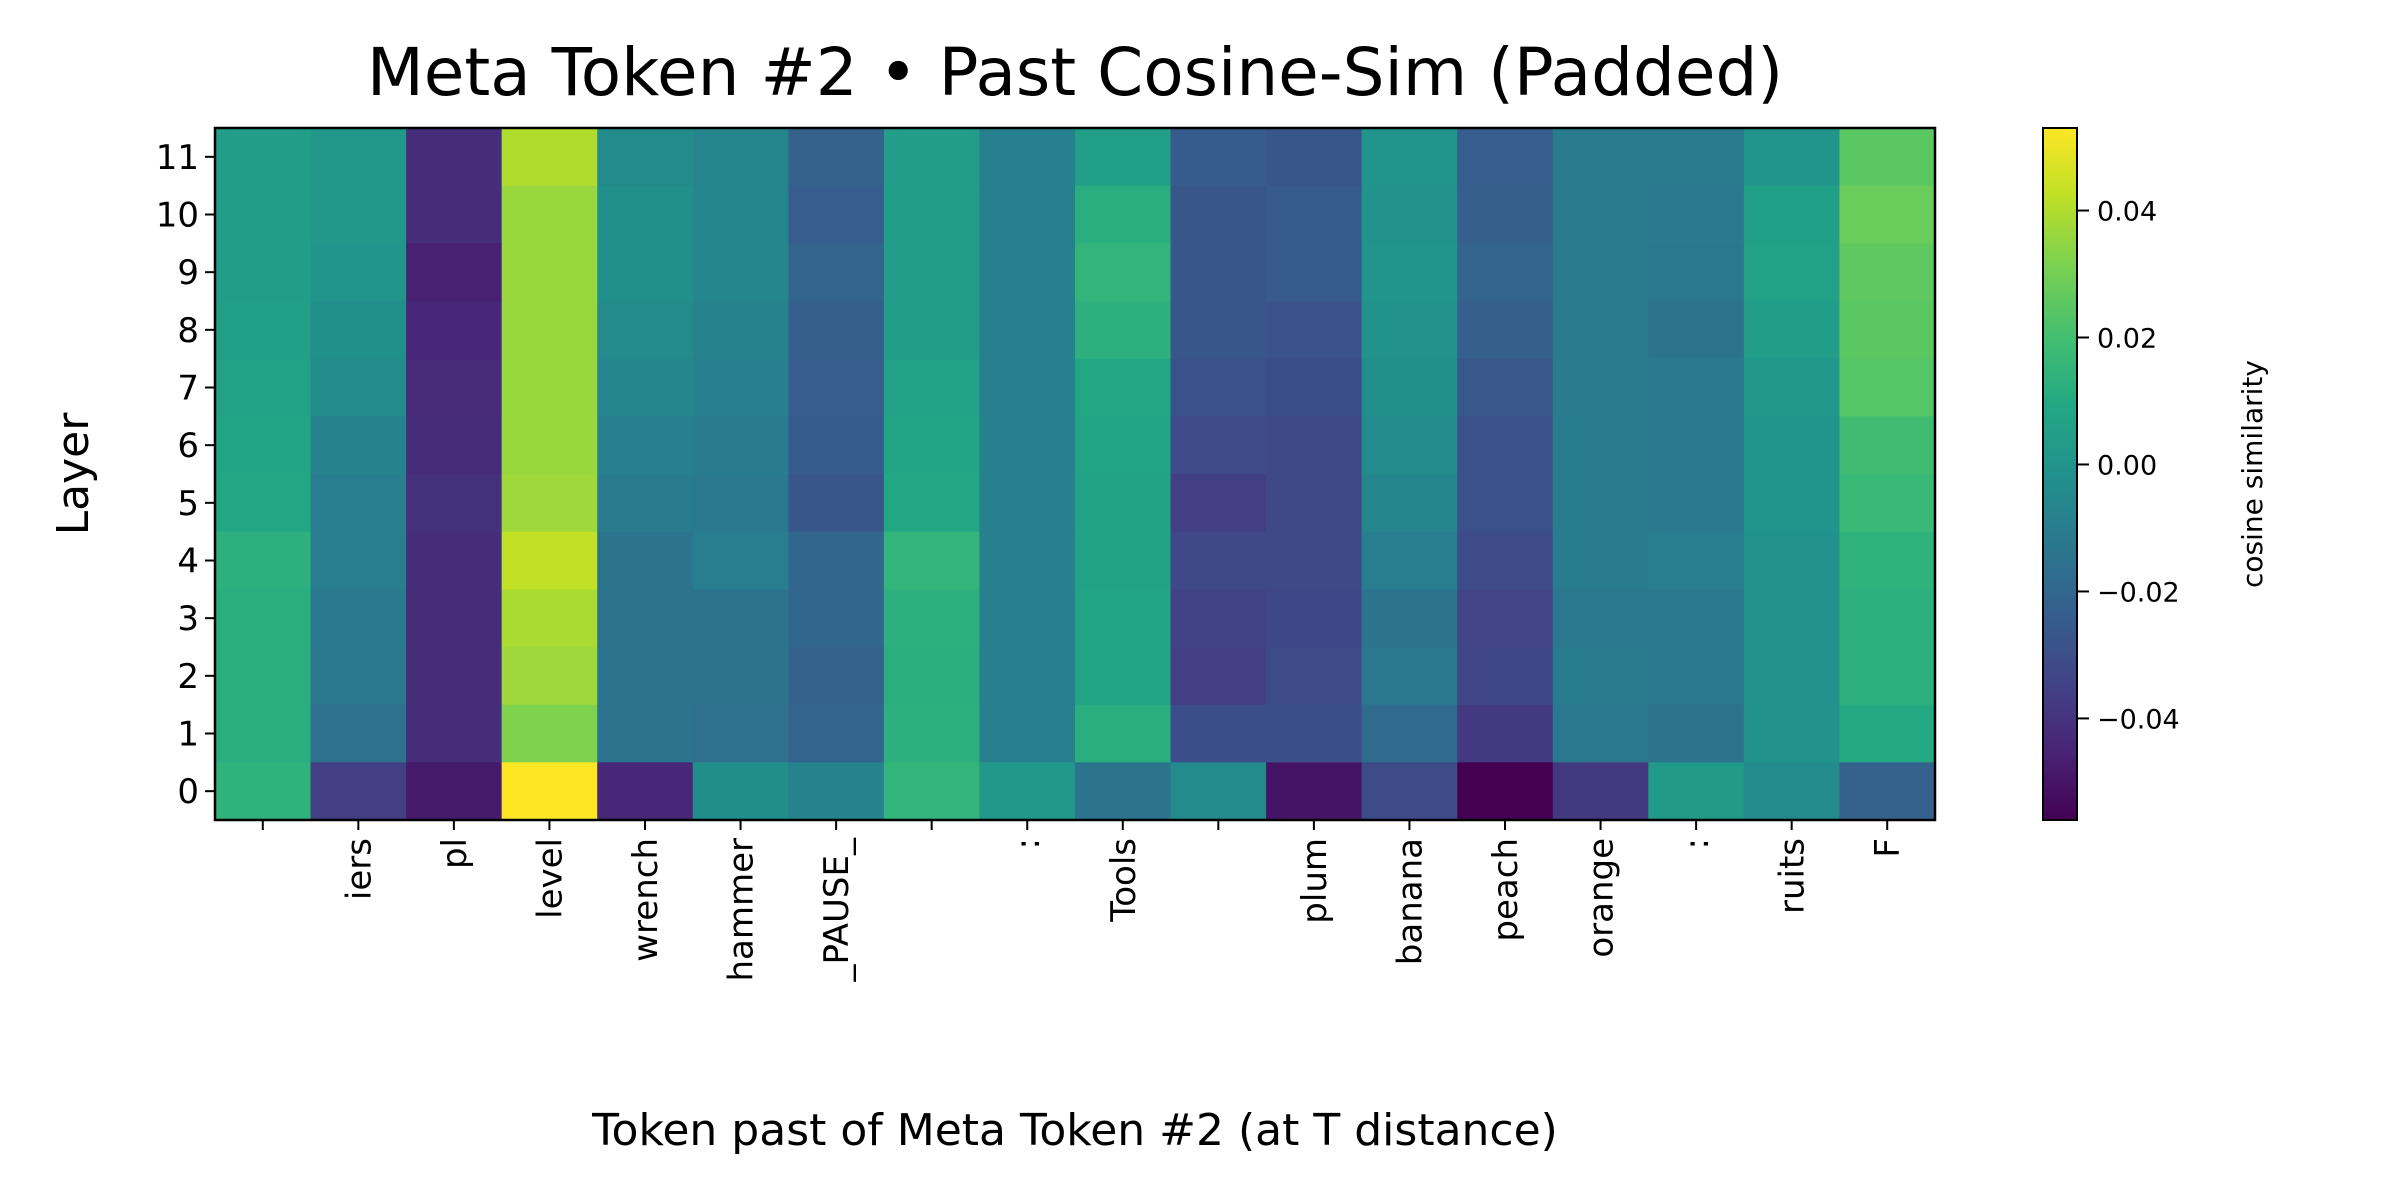 The width and height of the screenshot is (2400, 1200). What do you see at coordinates (188, 273) in the screenshot?
I see `y-tick-label: 9` at bounding box center [188, 273].